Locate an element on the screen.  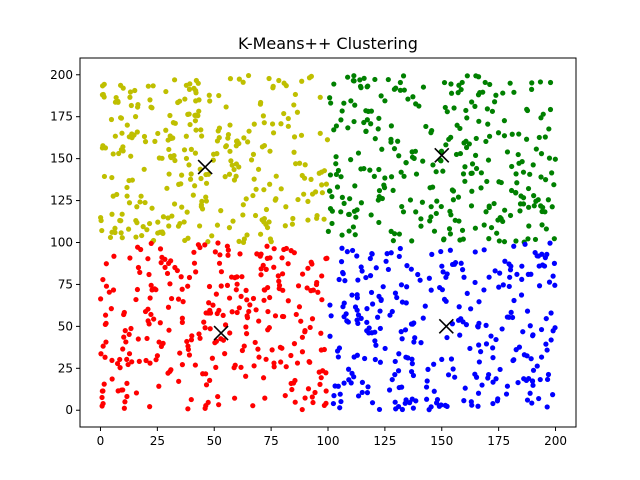
x-tick-label: 75 is located at coordinates (270, 441).